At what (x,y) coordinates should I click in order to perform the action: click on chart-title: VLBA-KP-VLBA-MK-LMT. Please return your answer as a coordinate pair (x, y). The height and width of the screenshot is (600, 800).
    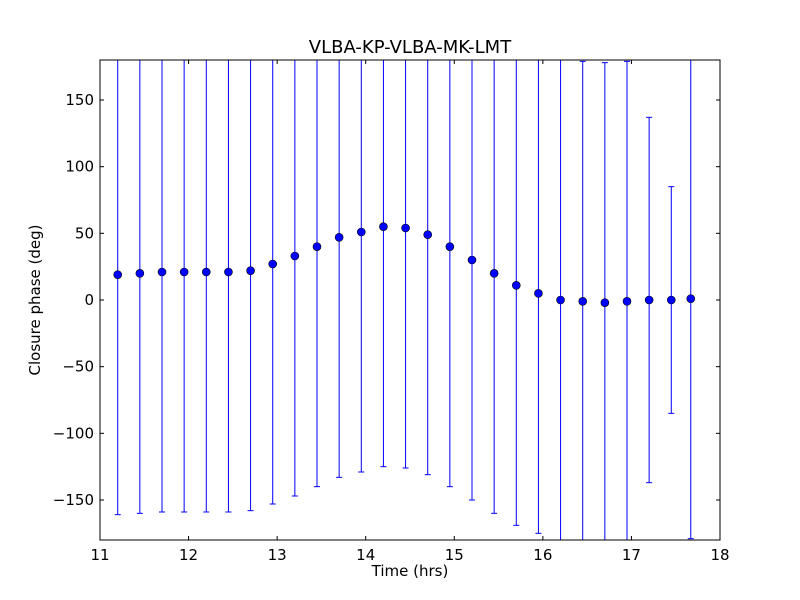
    Looking at the image, I should click on (410, 47).